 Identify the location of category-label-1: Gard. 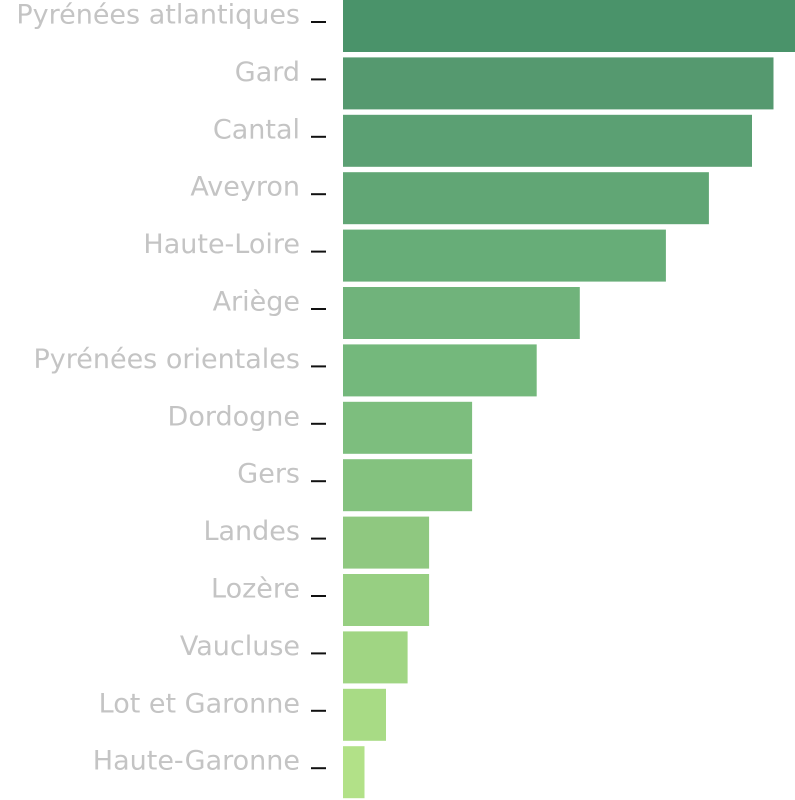
(267, 72).